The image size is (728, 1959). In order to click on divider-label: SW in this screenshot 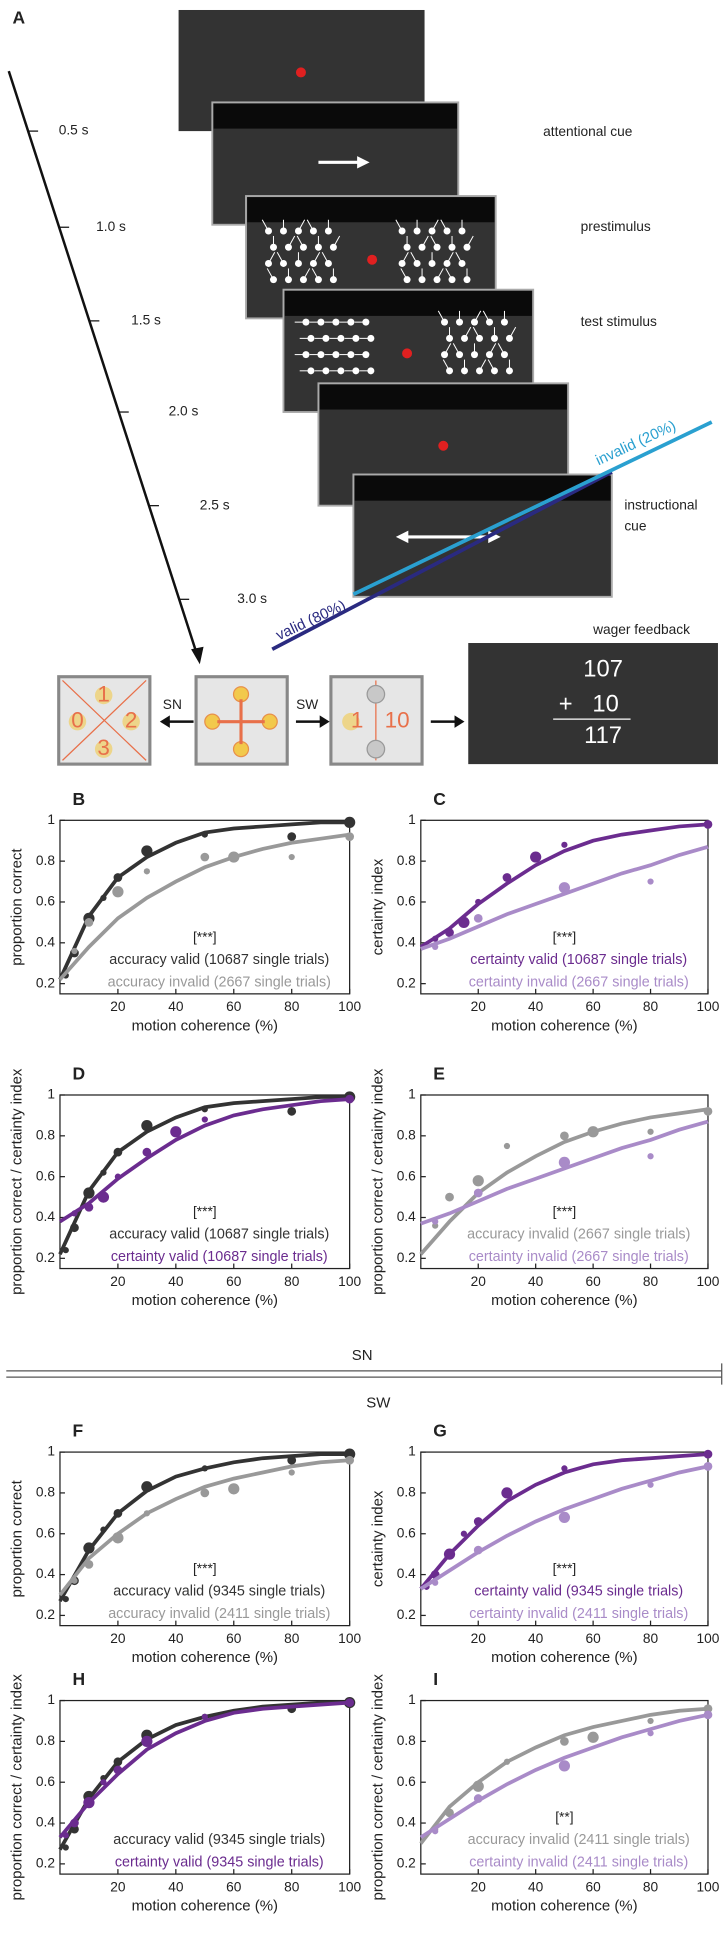, I will do `click(378, 1402)`.